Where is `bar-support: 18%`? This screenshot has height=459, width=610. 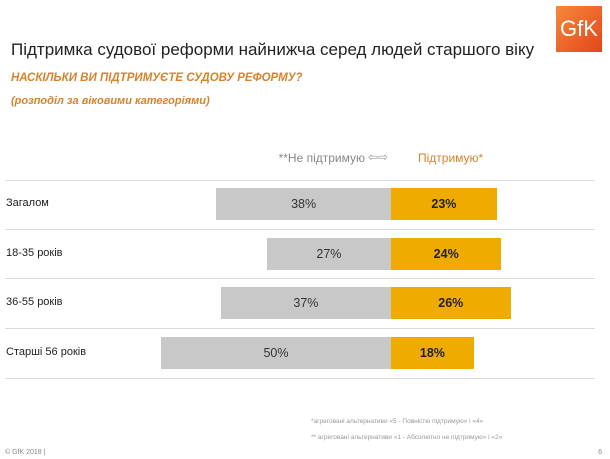
bar-support: 18% is located at coordinates (432, 353).